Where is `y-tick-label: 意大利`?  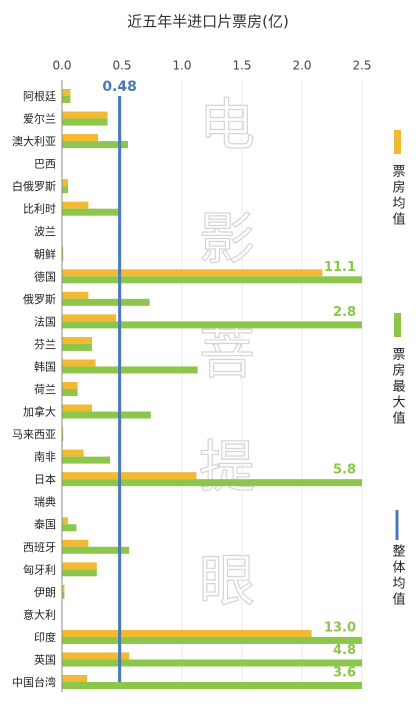
y-tick-label: 意大利 is located at coordinates (39, 614).